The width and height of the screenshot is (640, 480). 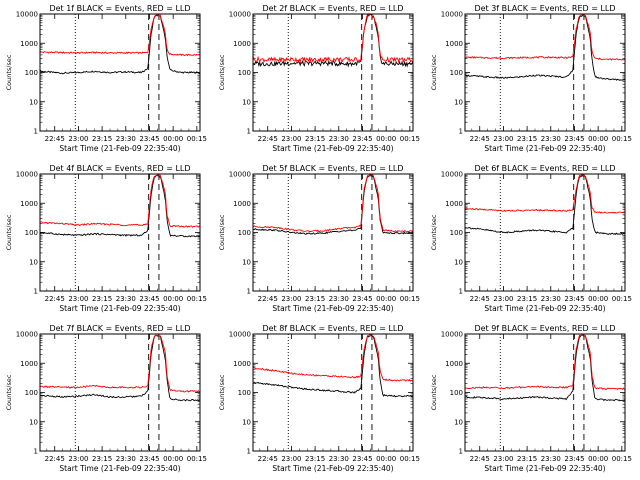 What do you see at coordinates (544, 168) in the screenshot?
I see `panel-title: Det 6f BLACK = Events, RED = LLD` at bounding box center [544, 168].